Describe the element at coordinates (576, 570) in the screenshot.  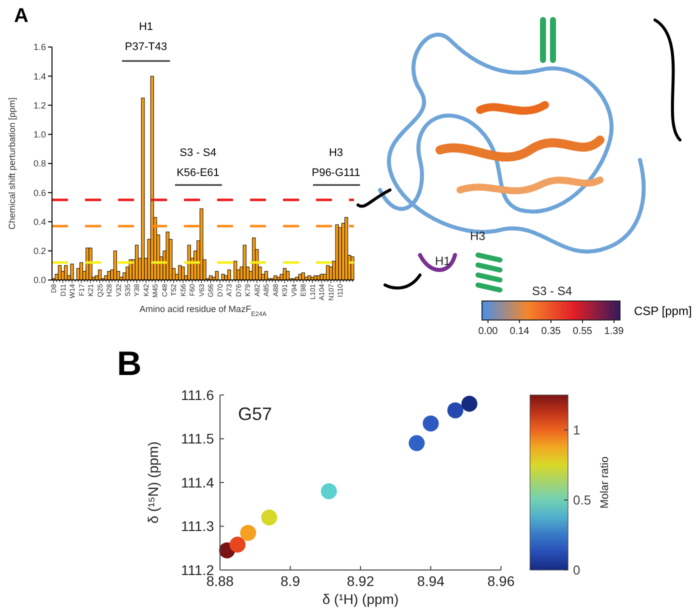
I see `color-bar-label: 0` at that location.